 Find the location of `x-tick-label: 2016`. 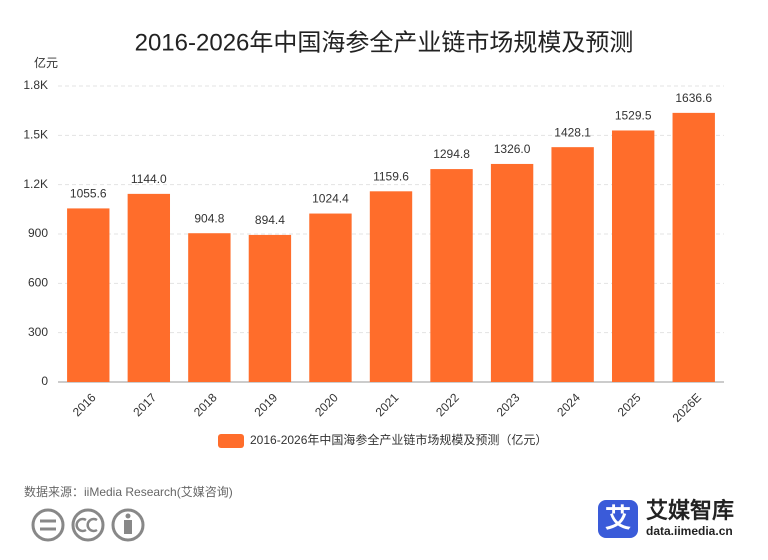

x-tick-label: 2016 is located at coordinates (84, 404).